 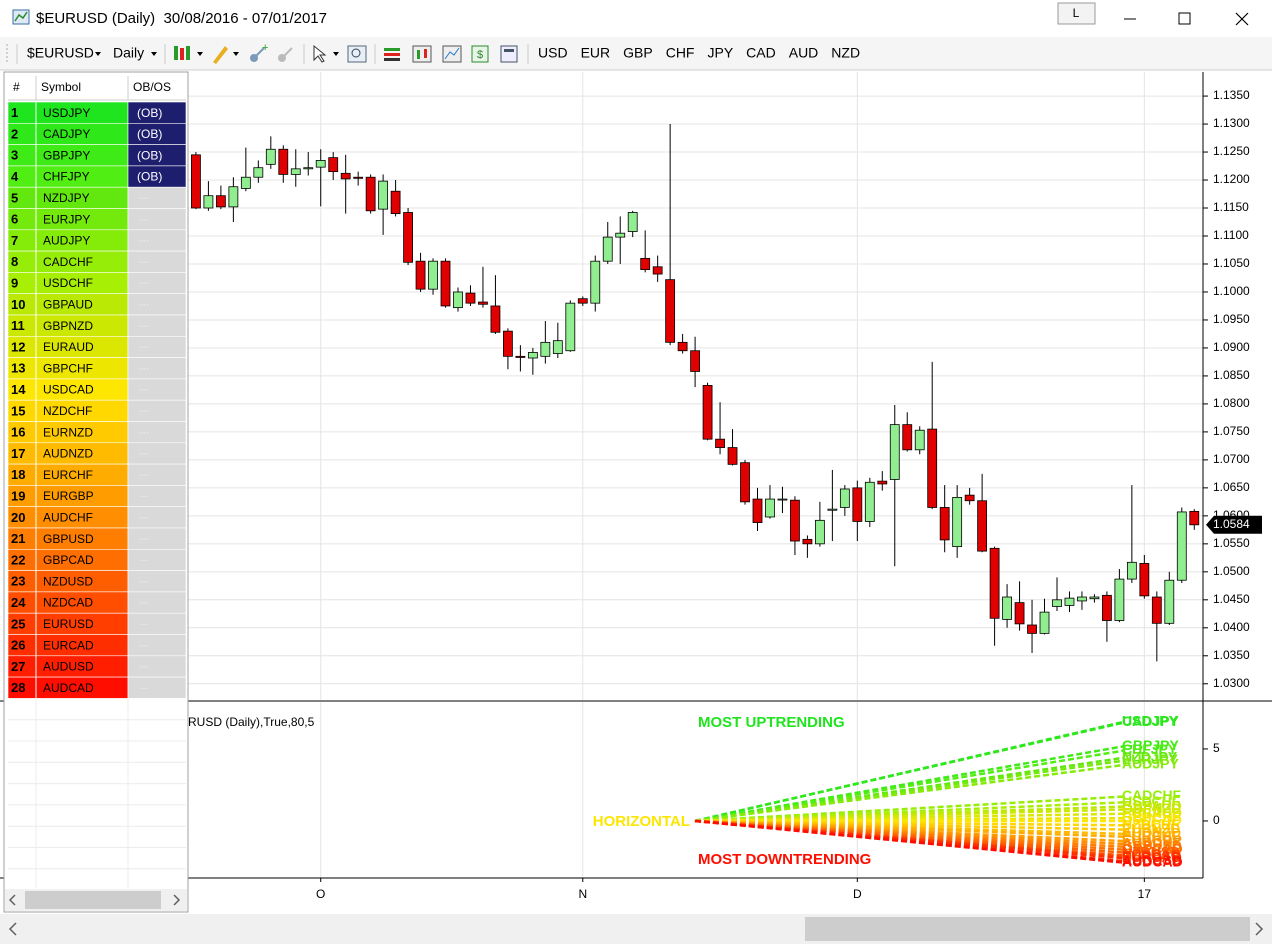 I want to click on rank-cell: 7, so click(x=14, y=240).